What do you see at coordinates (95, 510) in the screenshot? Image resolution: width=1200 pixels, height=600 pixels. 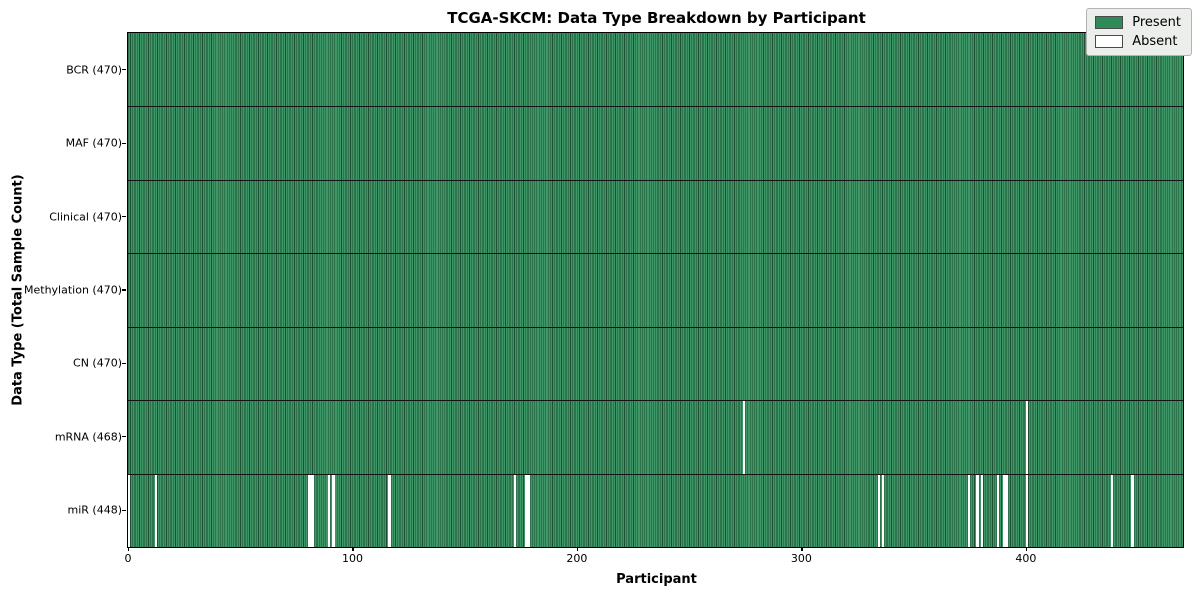 I see `y-tick-label-mir: miR (448)` at bounding box center [95, 510].